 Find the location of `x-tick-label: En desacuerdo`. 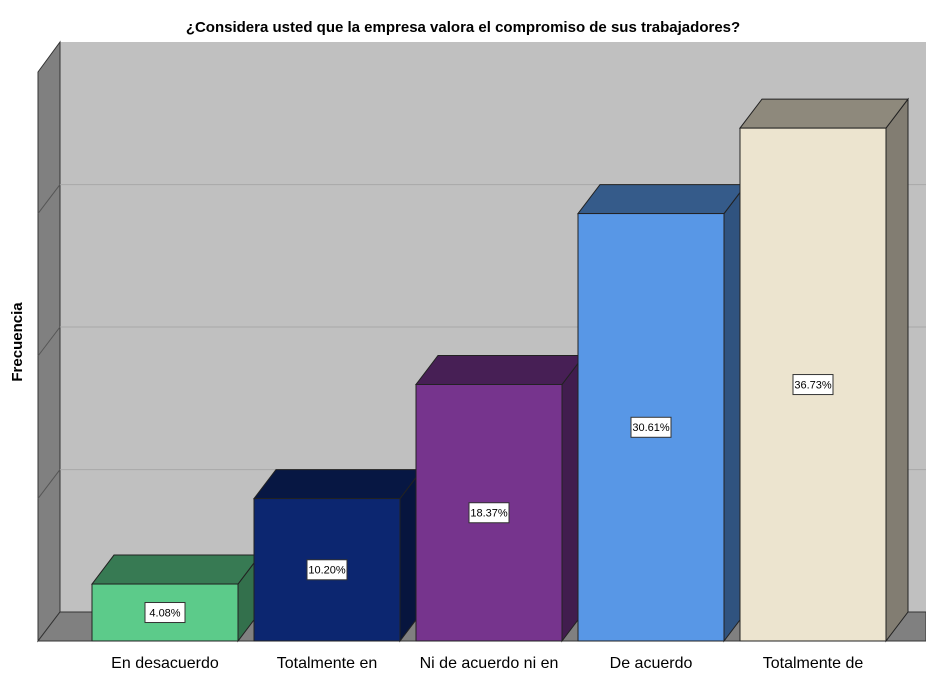

x-tick-label: En desacuerdo is located at coordinates (165, 663).